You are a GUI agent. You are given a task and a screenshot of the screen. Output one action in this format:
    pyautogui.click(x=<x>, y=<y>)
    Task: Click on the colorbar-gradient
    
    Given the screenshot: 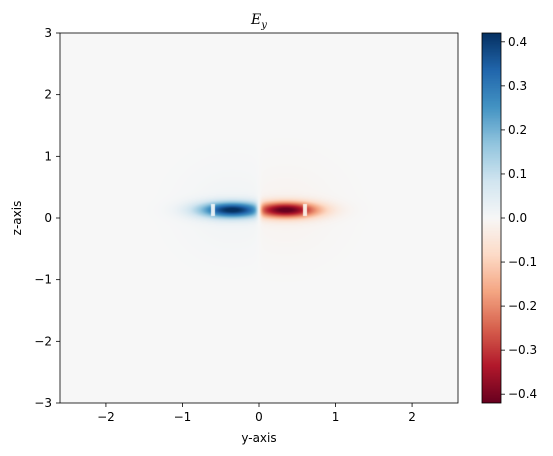 What is the action you would take?
    pyautogui.click(x=491, y=218)
    